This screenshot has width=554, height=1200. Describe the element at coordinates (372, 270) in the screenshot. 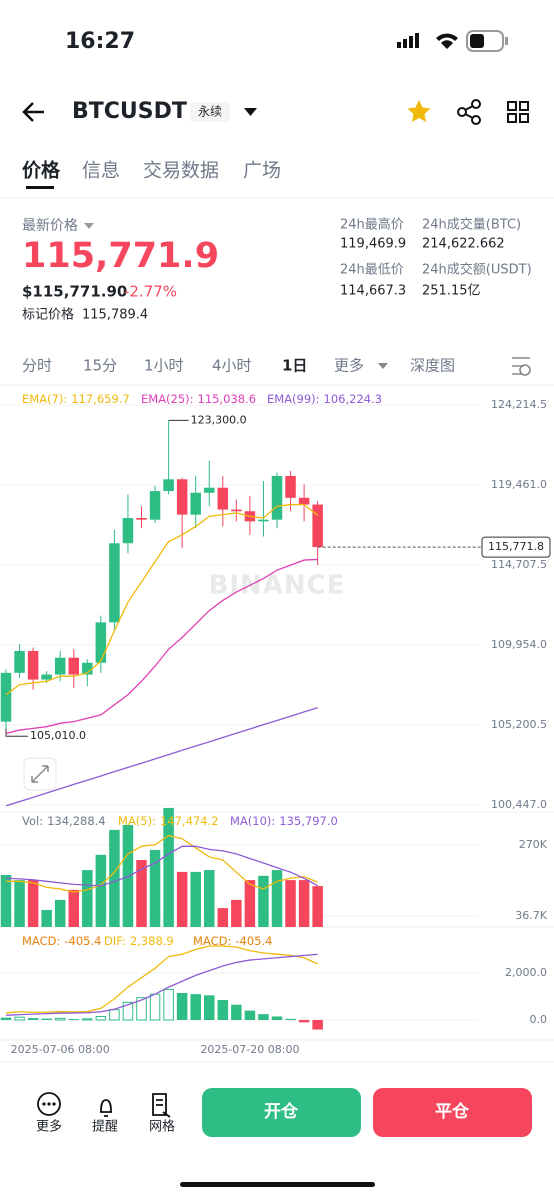

I see `stat-label: 24h最低价` at that location.